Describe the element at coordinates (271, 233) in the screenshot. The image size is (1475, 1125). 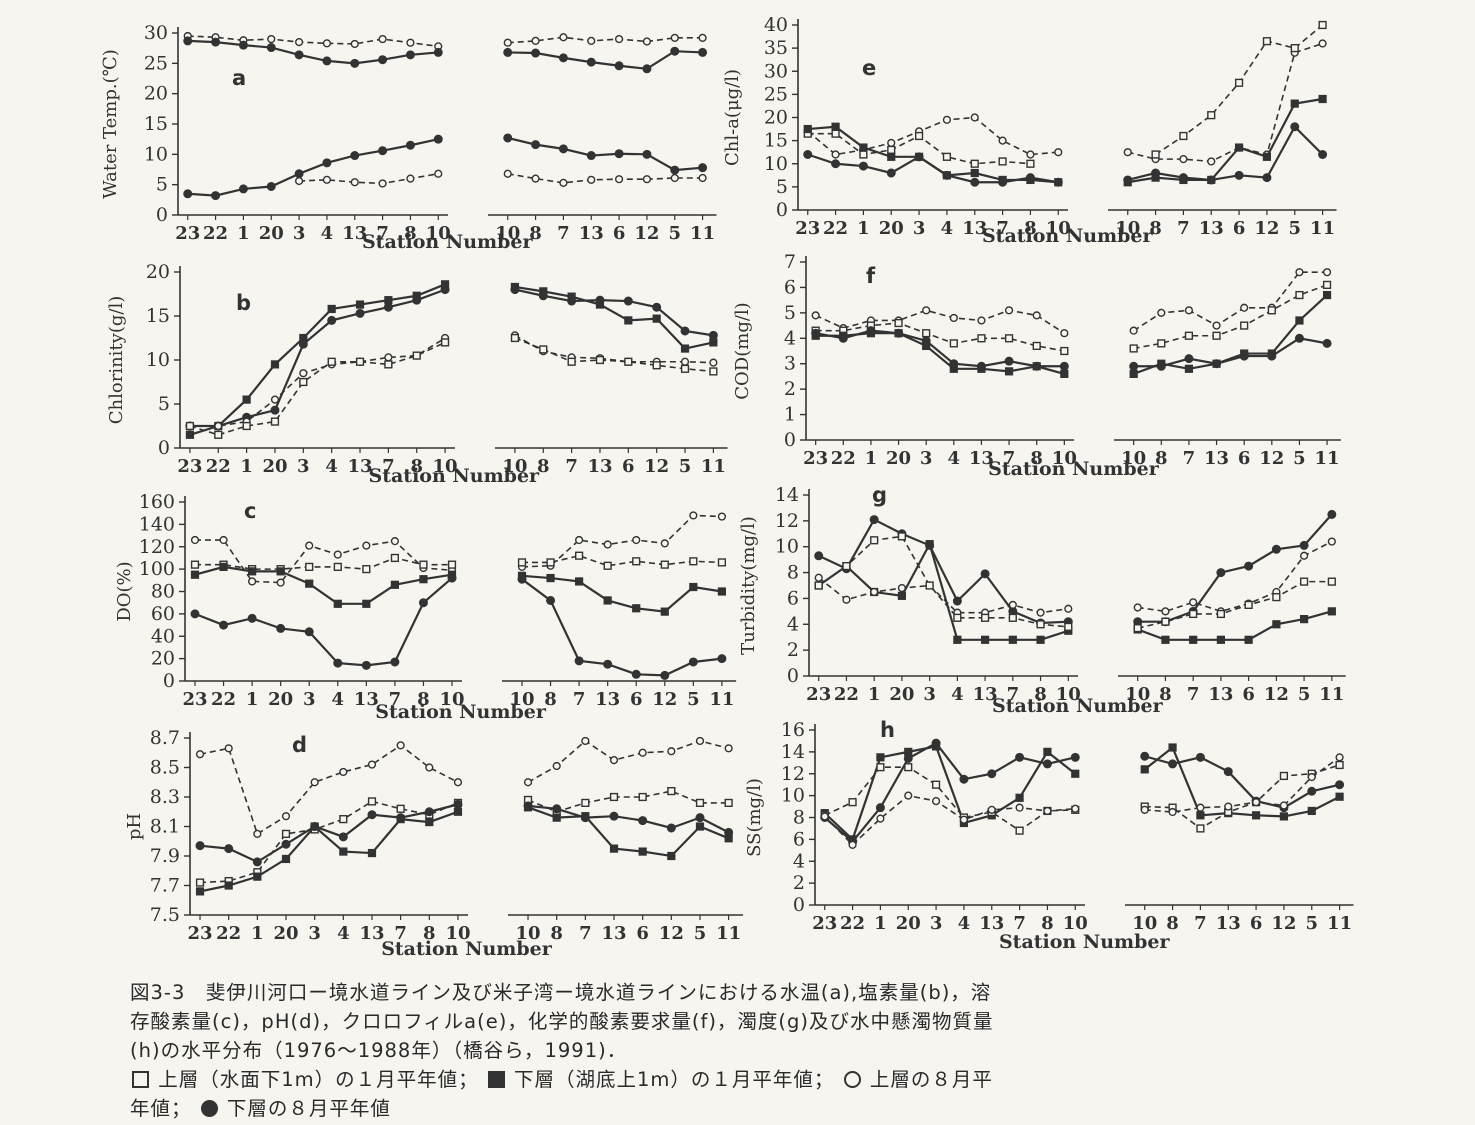
I see `x-tick-label: 20` at that location.